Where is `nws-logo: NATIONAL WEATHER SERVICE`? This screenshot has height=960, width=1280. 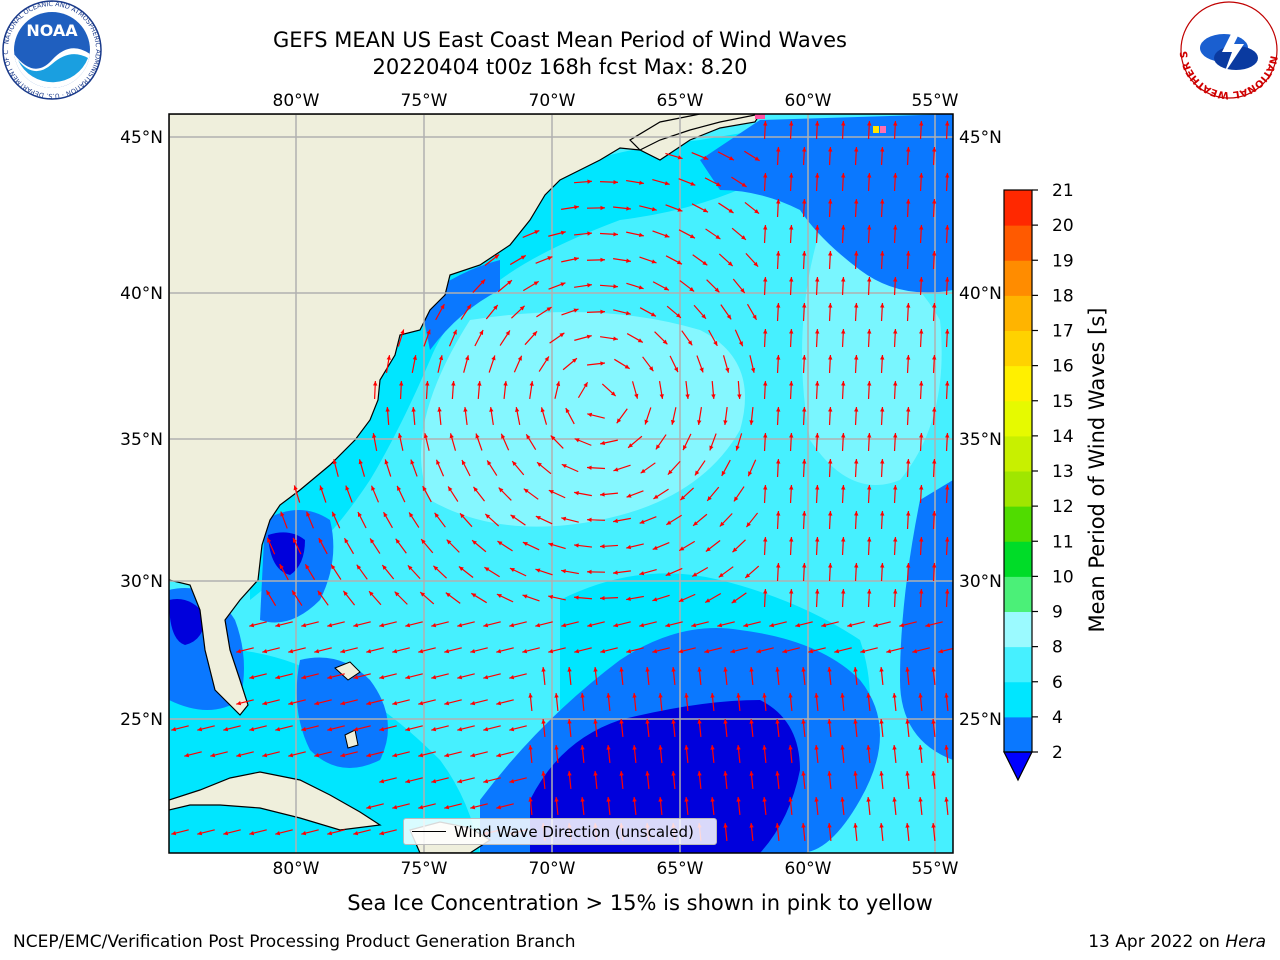
nws-logo: NATIONAL WEATHER SERVICE is located at coordinates (1227, 52).